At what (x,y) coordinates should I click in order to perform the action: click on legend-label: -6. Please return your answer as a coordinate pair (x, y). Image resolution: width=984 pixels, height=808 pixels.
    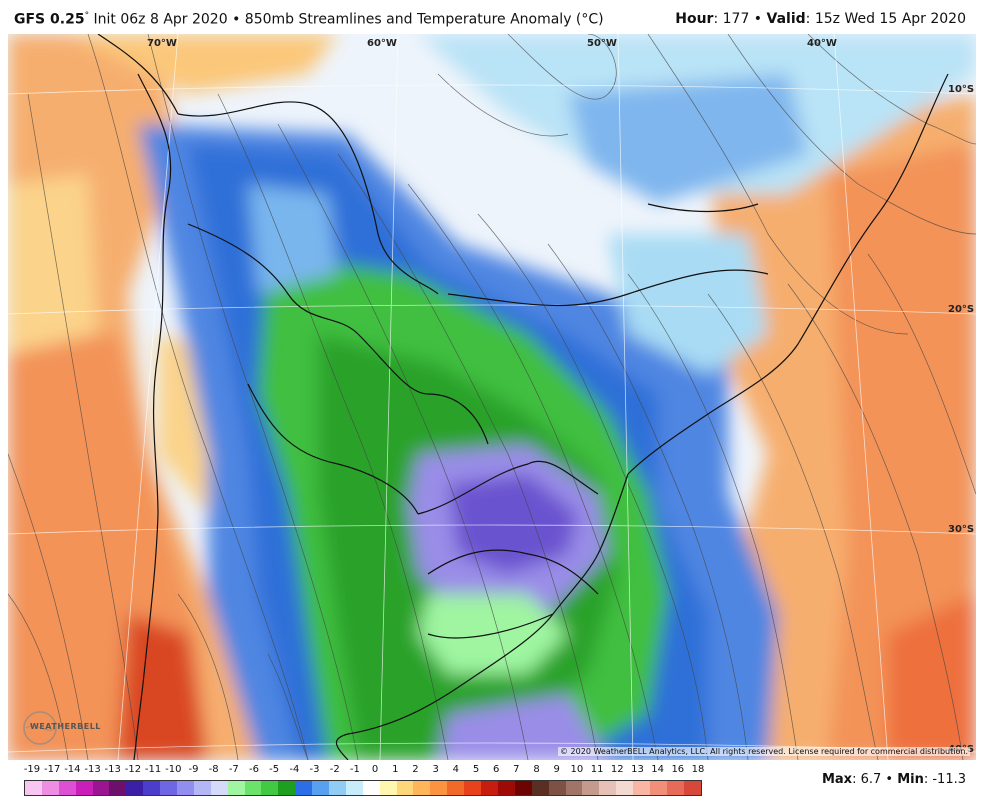
    Looking at the image, I should click on (254, 769).